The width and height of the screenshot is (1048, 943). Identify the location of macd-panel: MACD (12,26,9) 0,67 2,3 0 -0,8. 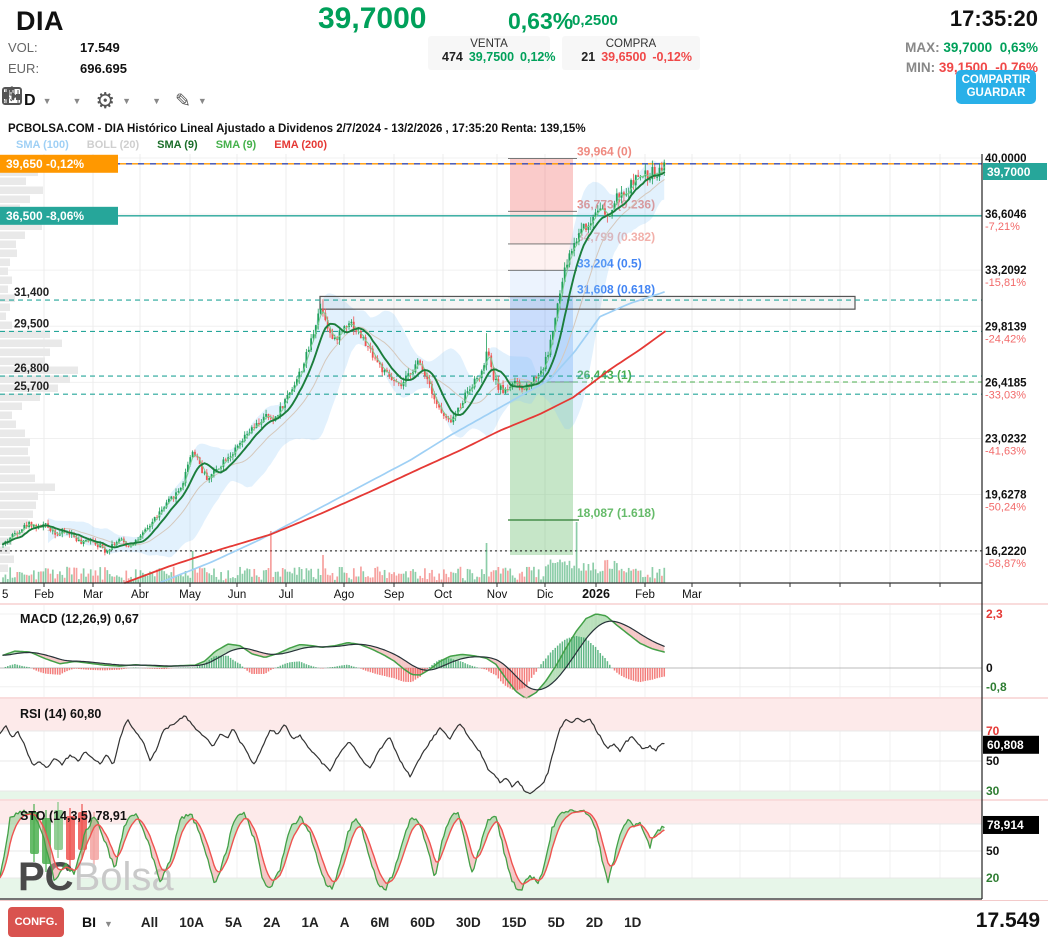
(524, 651).